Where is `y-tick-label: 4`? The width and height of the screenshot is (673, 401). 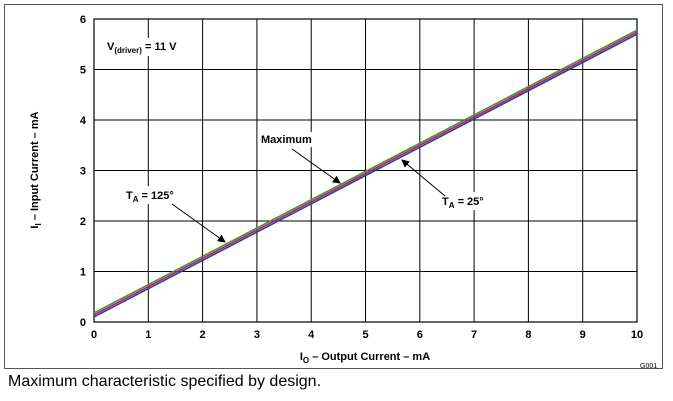
y-tick-label: 4 is located at coordinates (83, 121).